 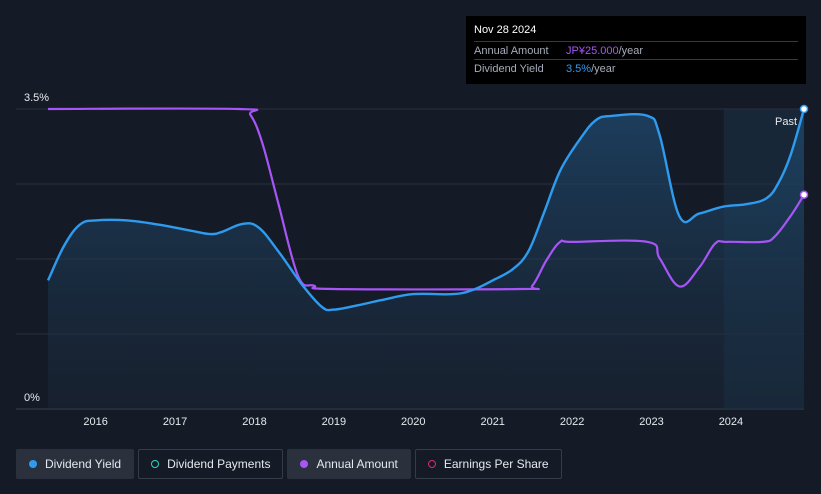 What do you see at coordinates (572, 422) in the screenshot?
I see `x-tick-label: 2022` at bounding box center [572, 422].